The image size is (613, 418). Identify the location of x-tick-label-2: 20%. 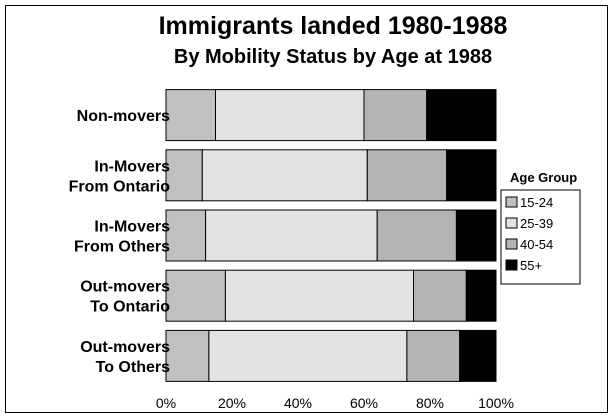
(232, 403).